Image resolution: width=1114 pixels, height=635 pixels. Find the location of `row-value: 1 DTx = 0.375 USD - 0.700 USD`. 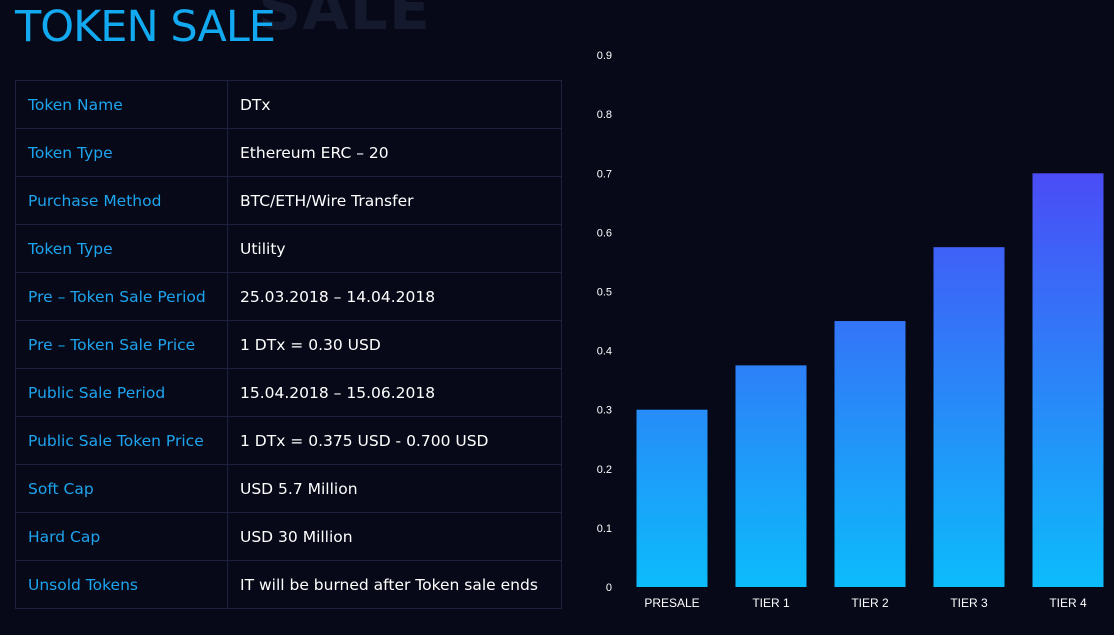

row-value: 1 DTx = 0.375 USD - 0.700 USD is located at coordinates (394, 440).